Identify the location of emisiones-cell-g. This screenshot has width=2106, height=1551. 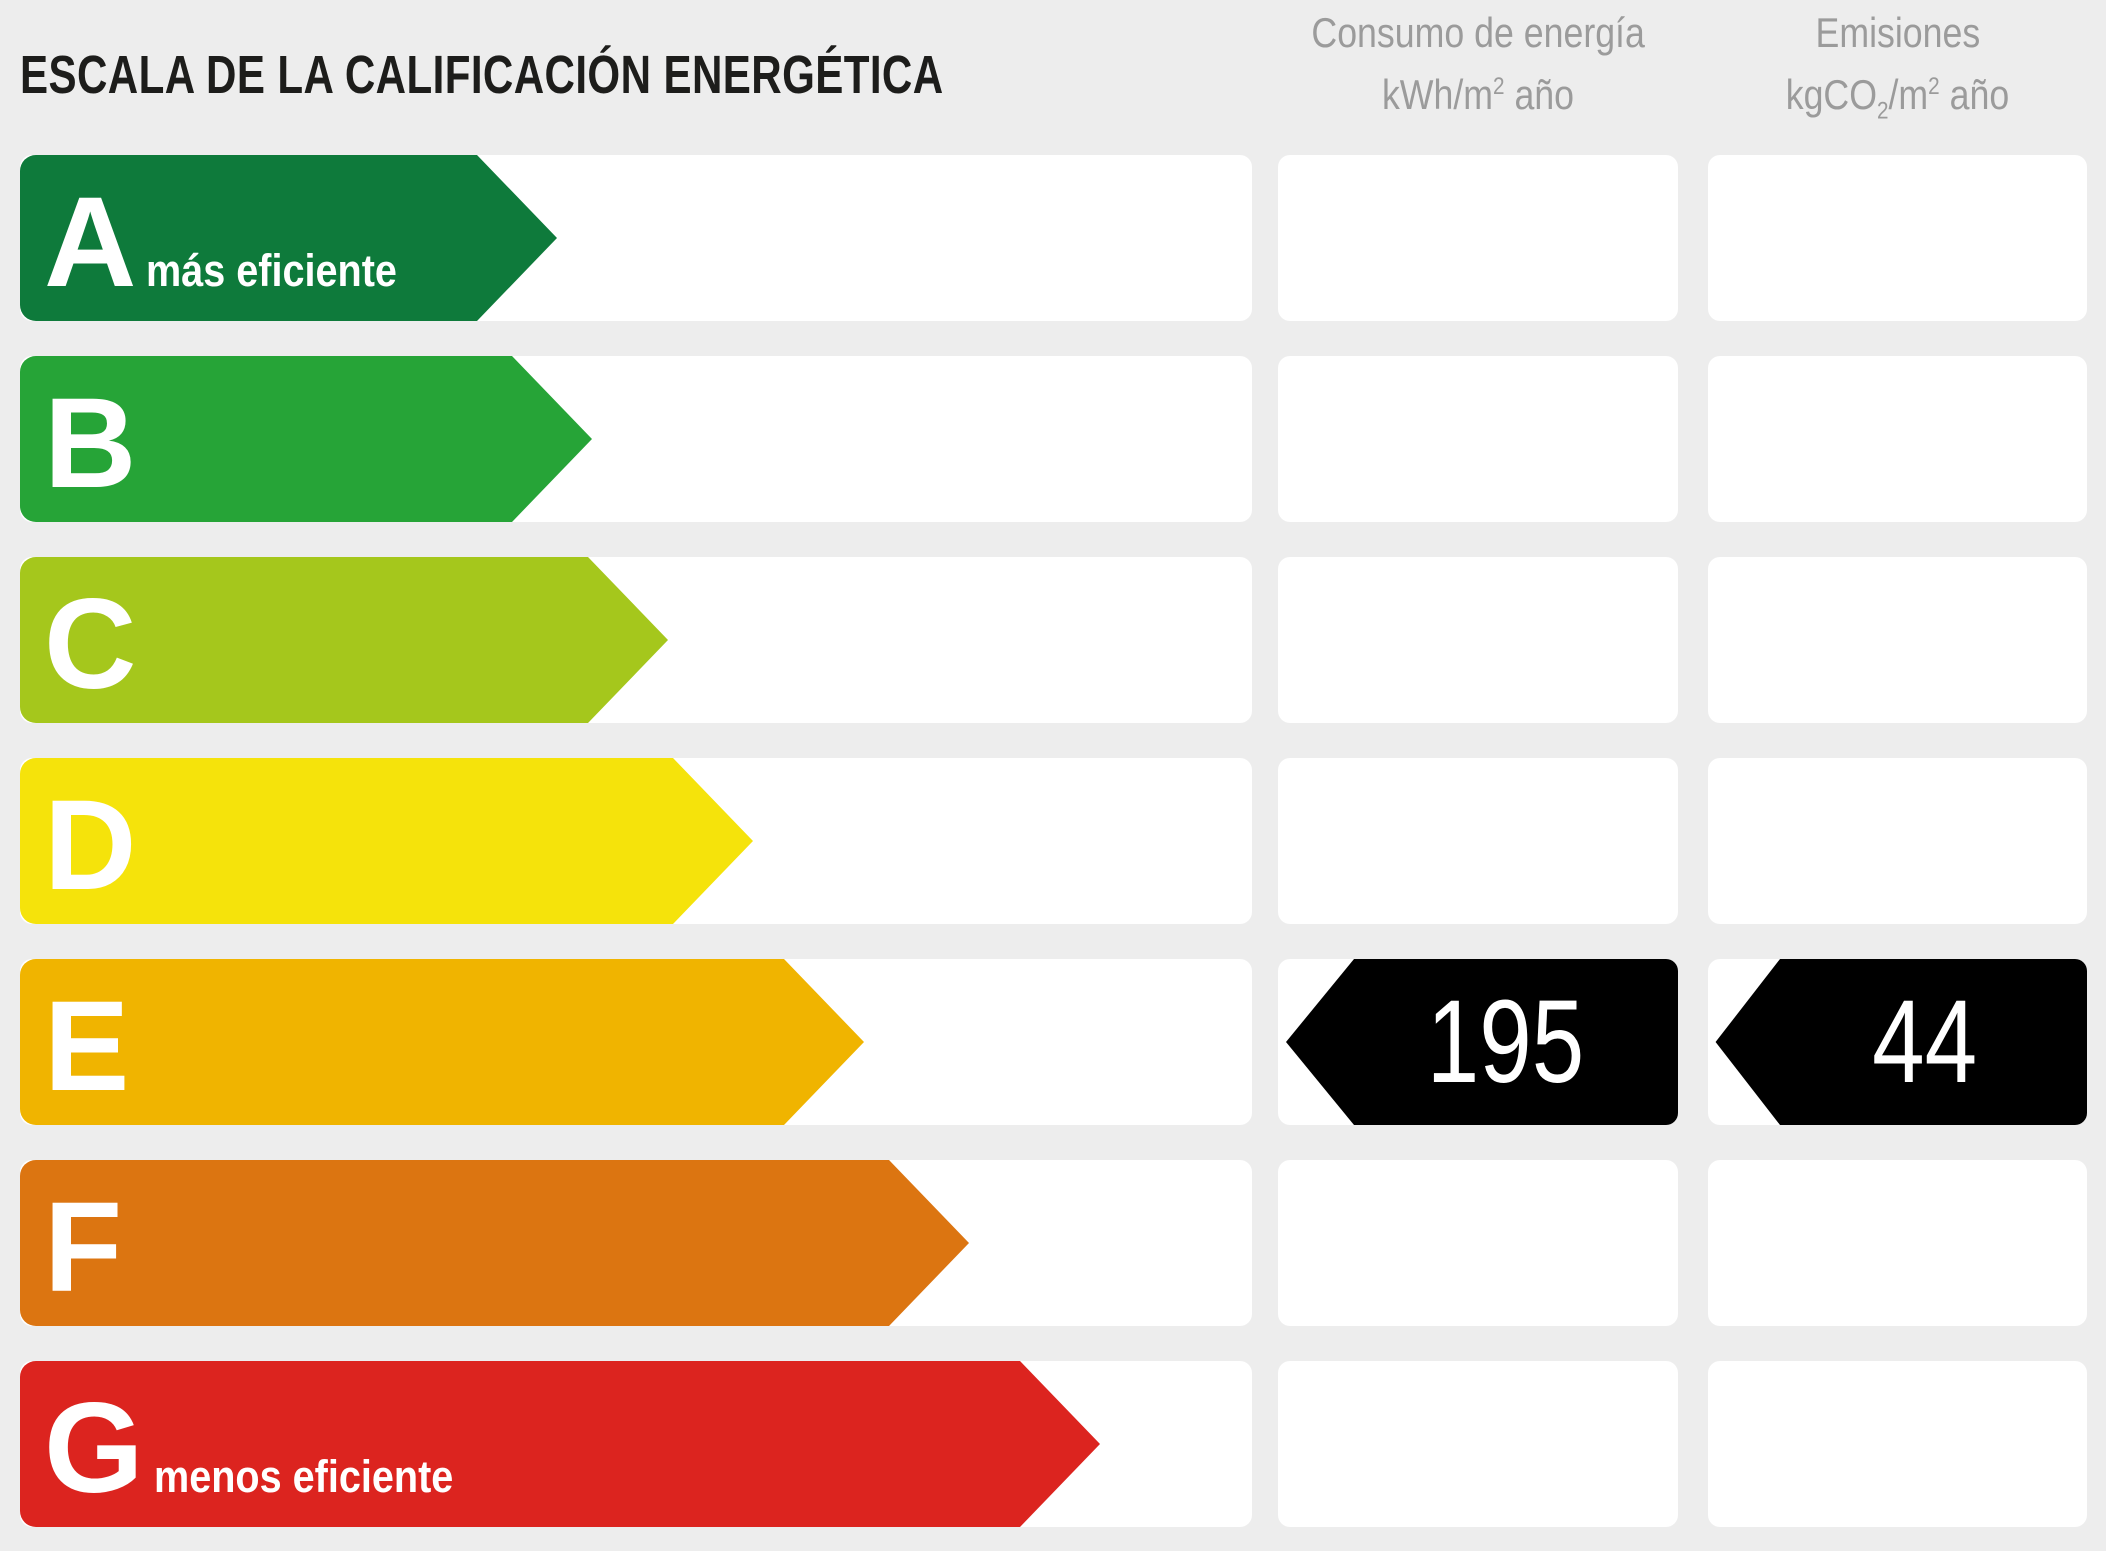
(1897, 1444).